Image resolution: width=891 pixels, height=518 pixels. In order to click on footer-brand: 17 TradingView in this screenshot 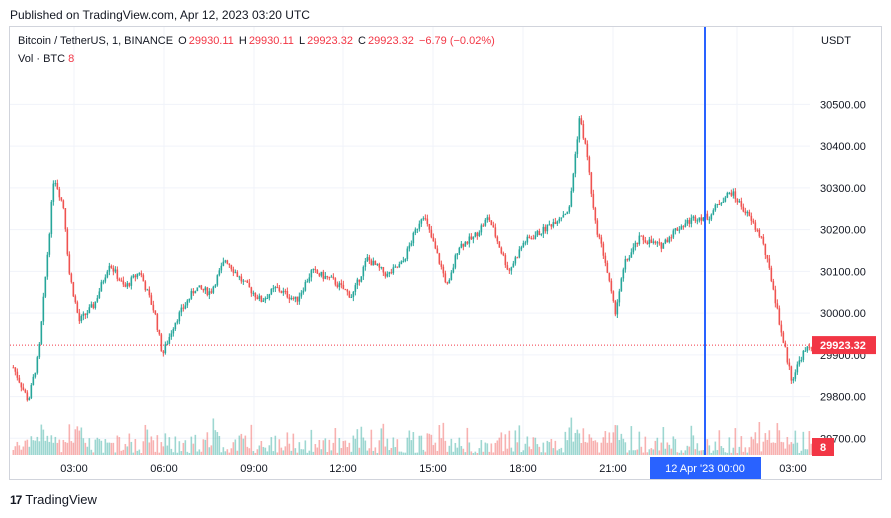, I will do `click(53, 499)`.